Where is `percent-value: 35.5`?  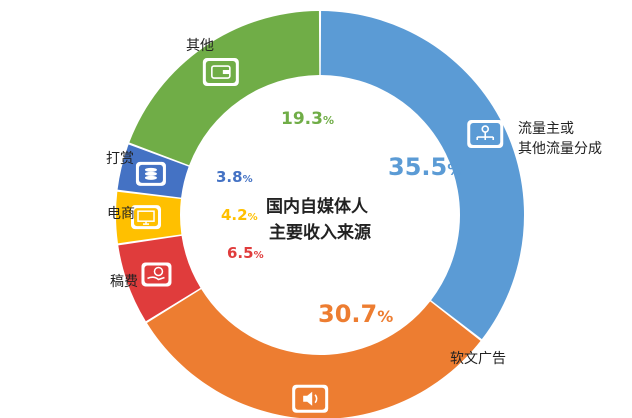
percent-value: 35.5 is located at coordinates (417, 167).